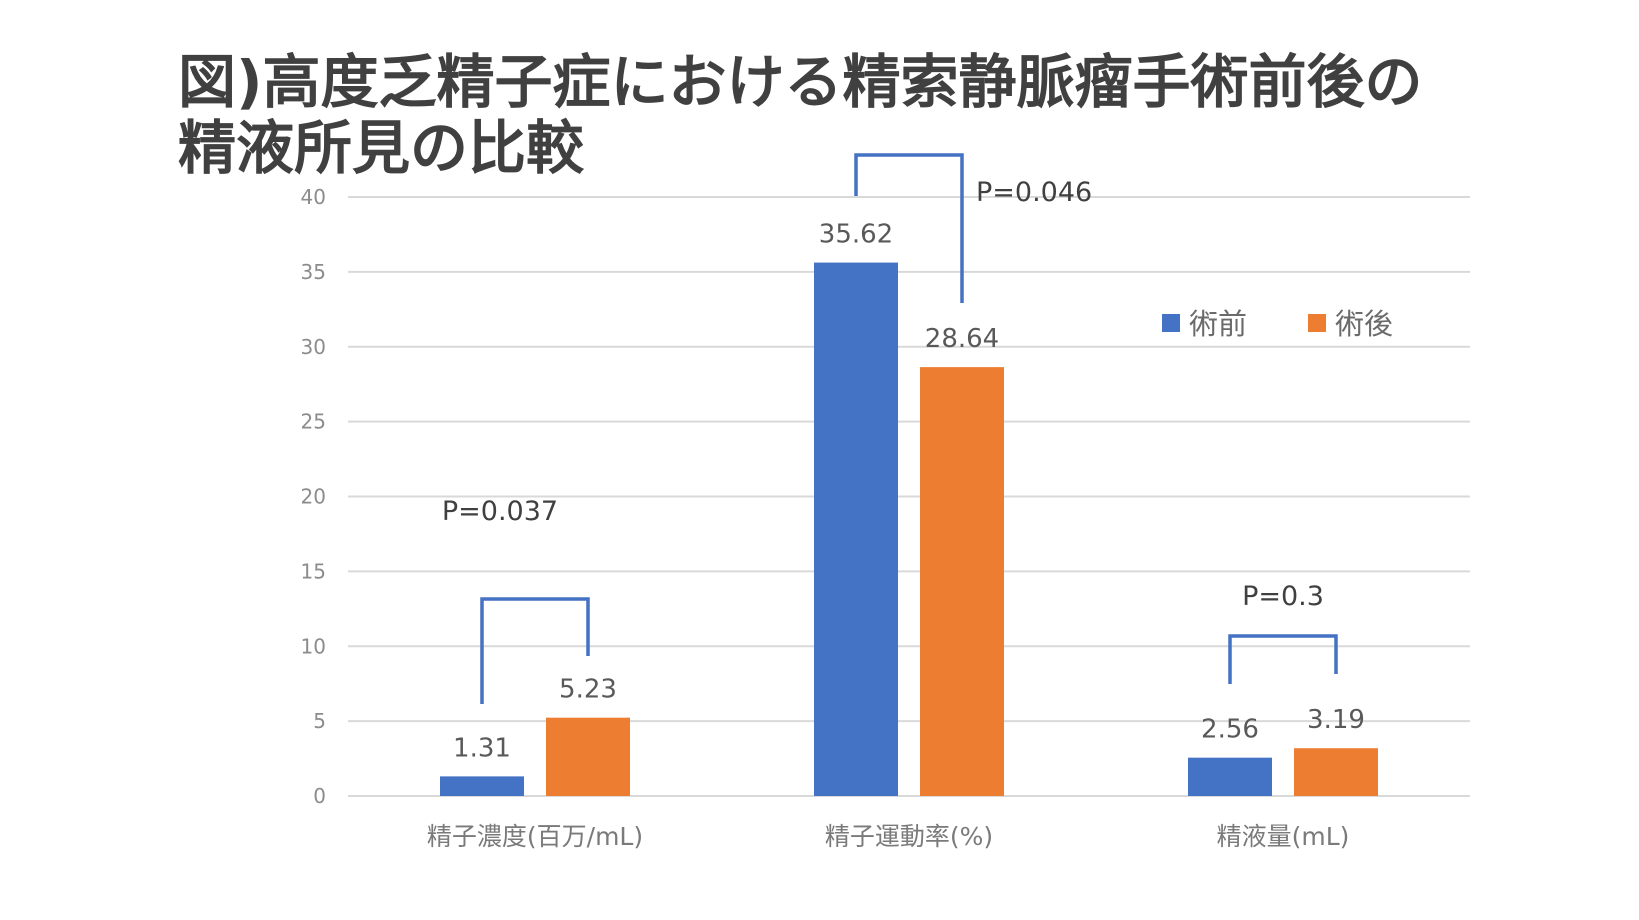  Describe the element at coordinates (588, 690) in the screenshot. I see `data-label: 5.23` at that location.